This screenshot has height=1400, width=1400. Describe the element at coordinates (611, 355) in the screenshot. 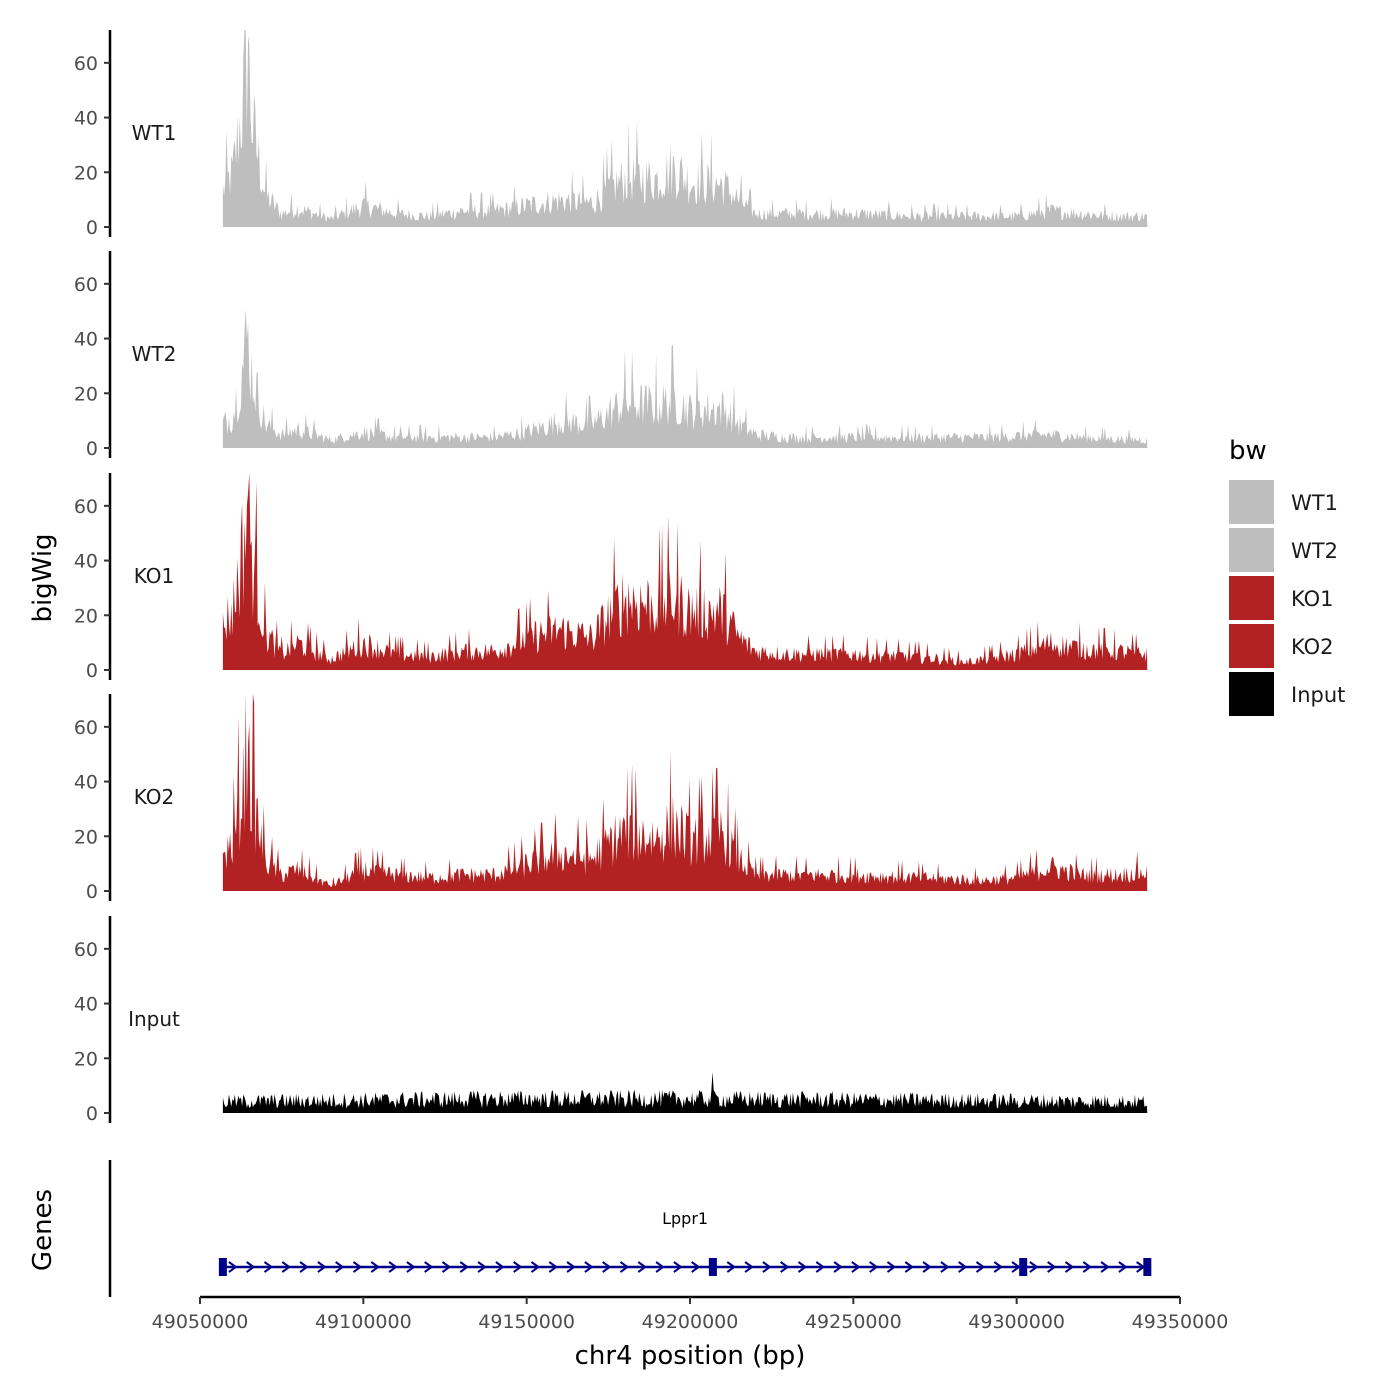

I see `track-panel-wt2: 0 20 40 60 WT2` at that location.